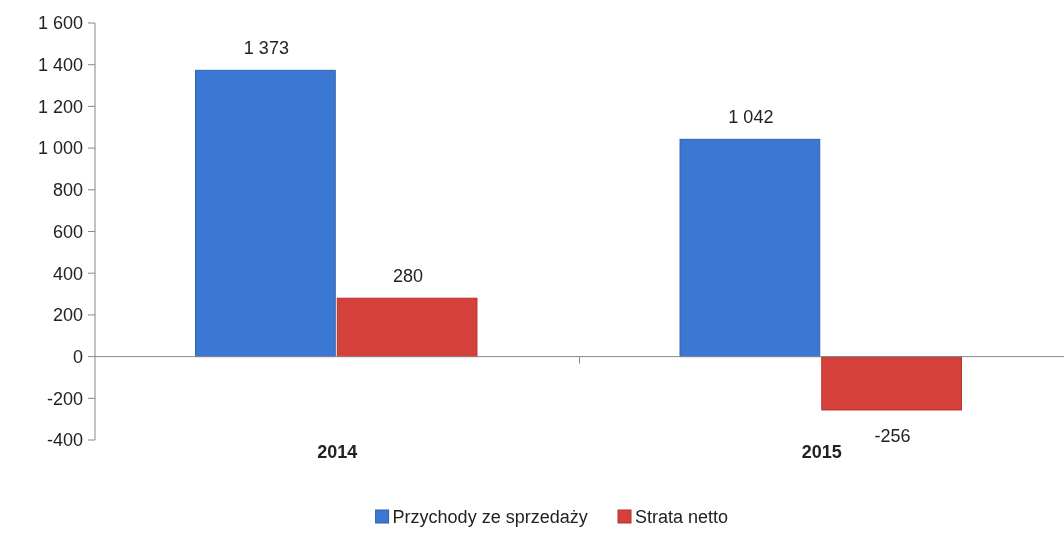  What do you see at coordinates (67, 190) in the screenshot?
I see `y-tick-label: 800` at bounding box center [67, 190].